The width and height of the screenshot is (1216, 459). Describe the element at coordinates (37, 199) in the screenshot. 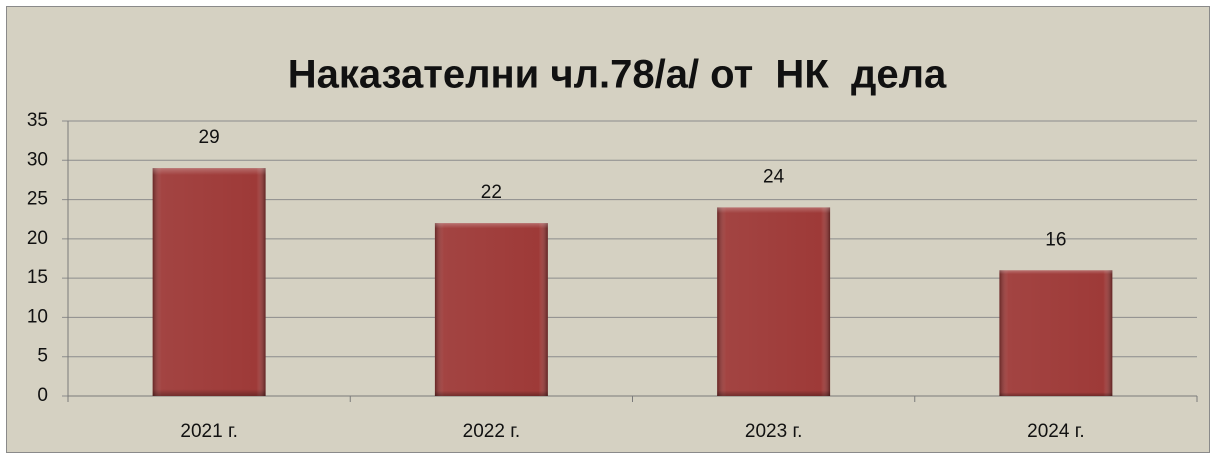

I see `y-tick-label: 25` at that location.